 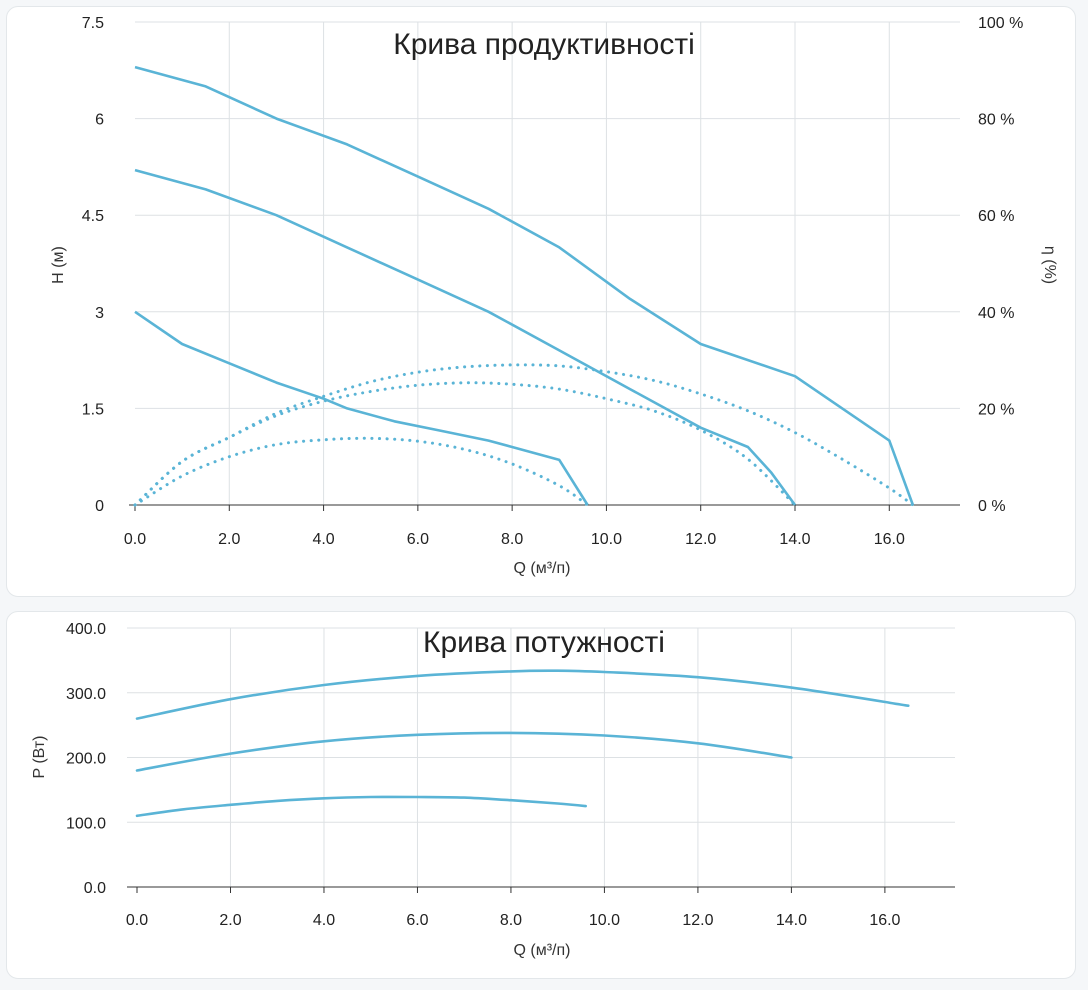 I want to click on y-tick-label: 400.0, so click(x=86, y=629).